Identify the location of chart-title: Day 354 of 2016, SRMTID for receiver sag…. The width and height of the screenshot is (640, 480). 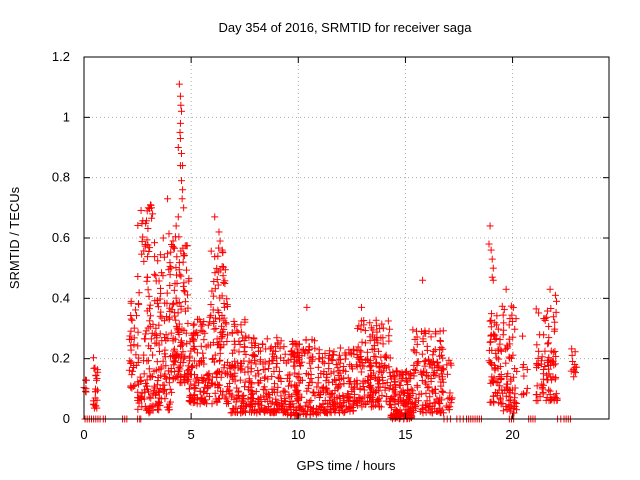
(346, 27).